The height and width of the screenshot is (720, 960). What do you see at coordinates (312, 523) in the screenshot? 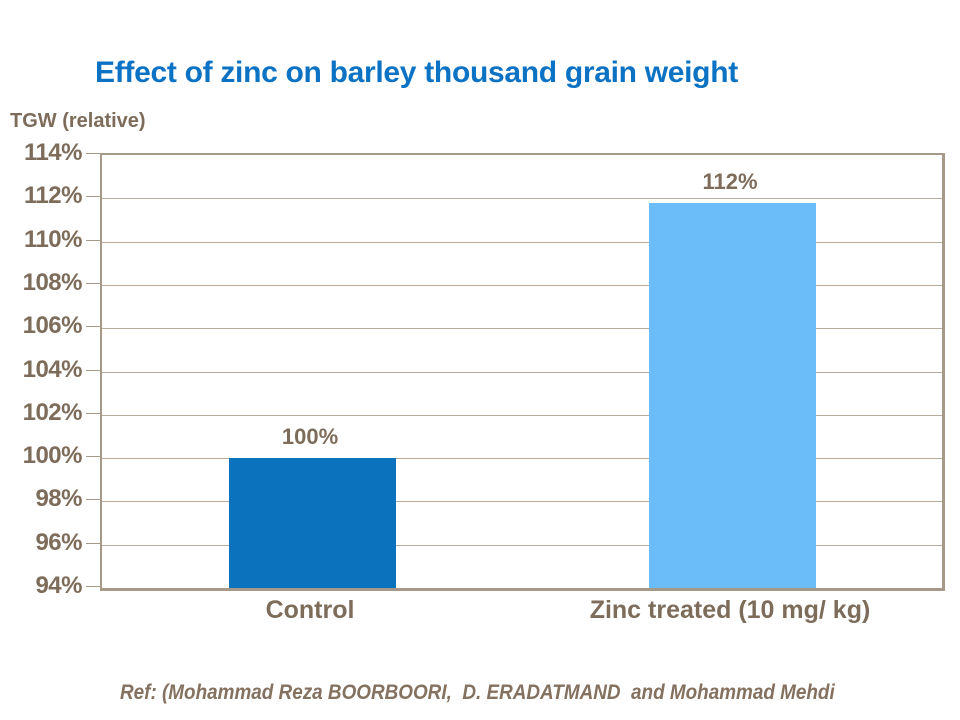
I see `bar-control` at bounding box center [312, 523].